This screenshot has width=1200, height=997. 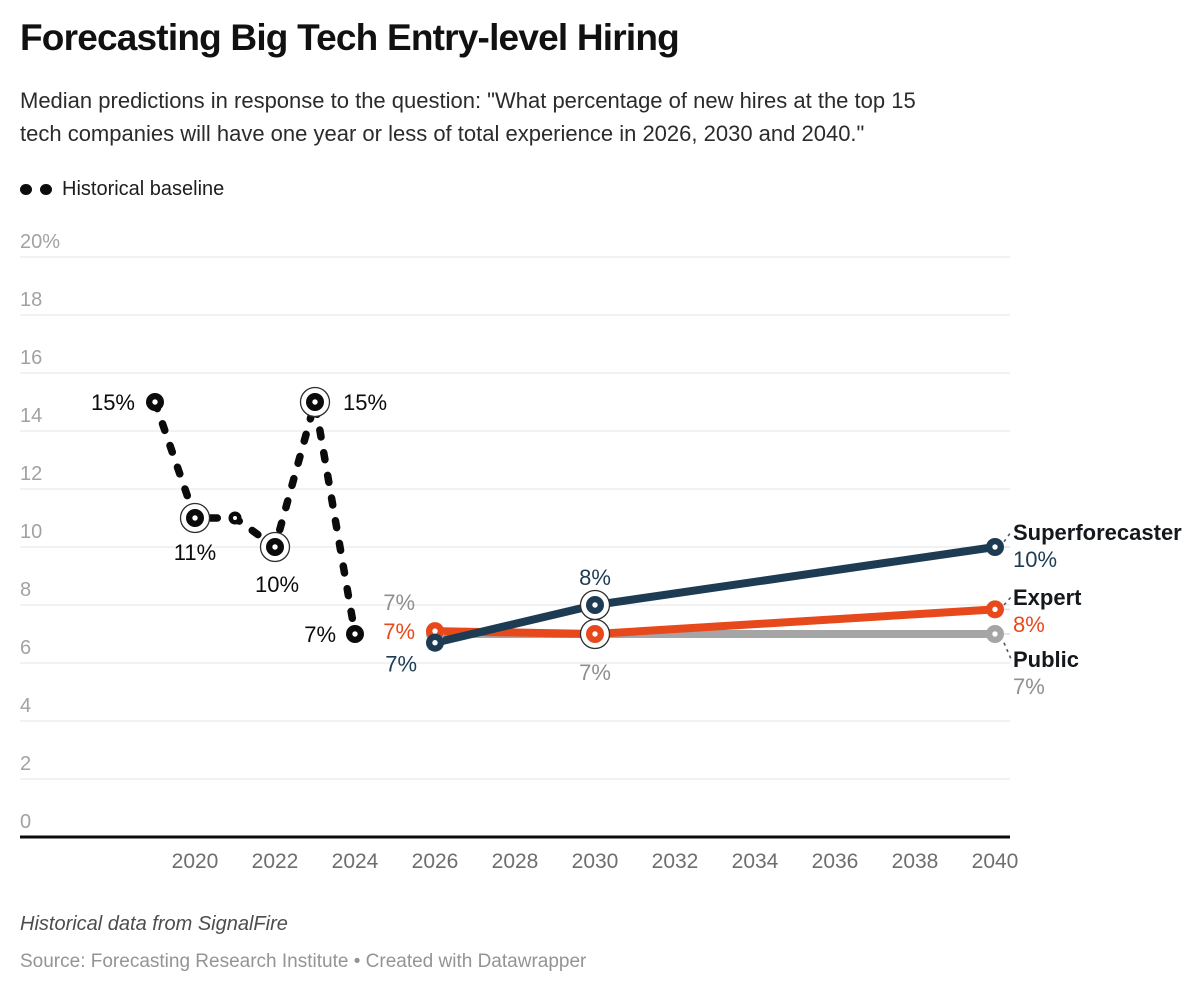 I want to click on y-tick-label: 8, so click(x=25, y=590).